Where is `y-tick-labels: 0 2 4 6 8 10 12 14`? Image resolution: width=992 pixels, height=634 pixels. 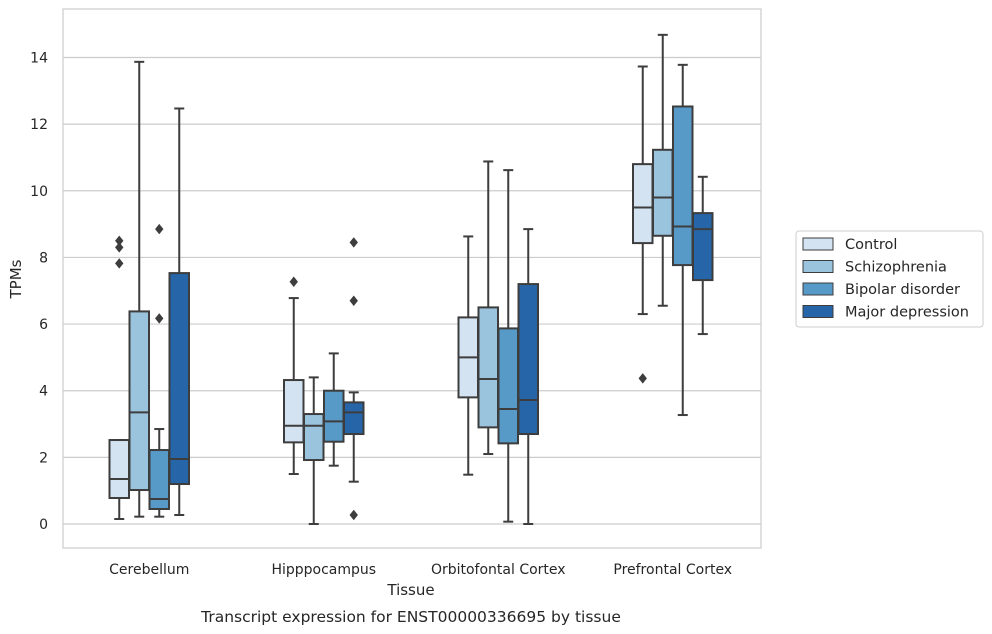
y-tick-labels: 0 2 4 6 8 10 12 14 is located at coordinates (39, 292).